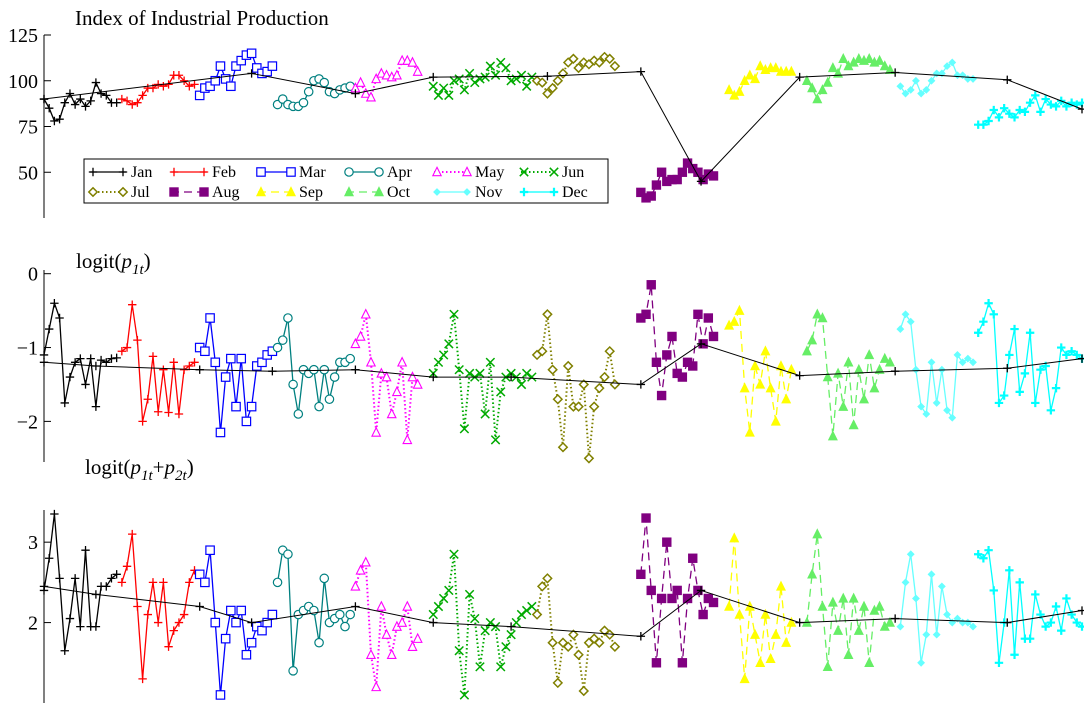  I want to click on legend-item-feb: Feb, so click(202, 172).